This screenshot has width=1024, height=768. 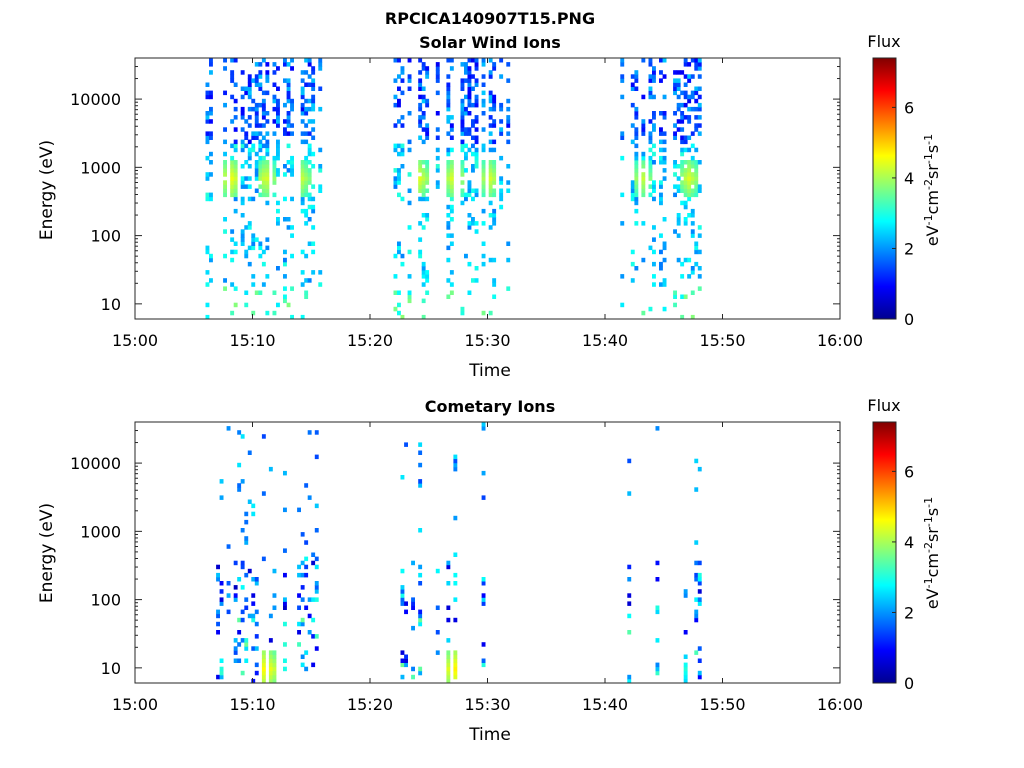 I want to click on colorbar-gradient, so click(x=884, y=188).